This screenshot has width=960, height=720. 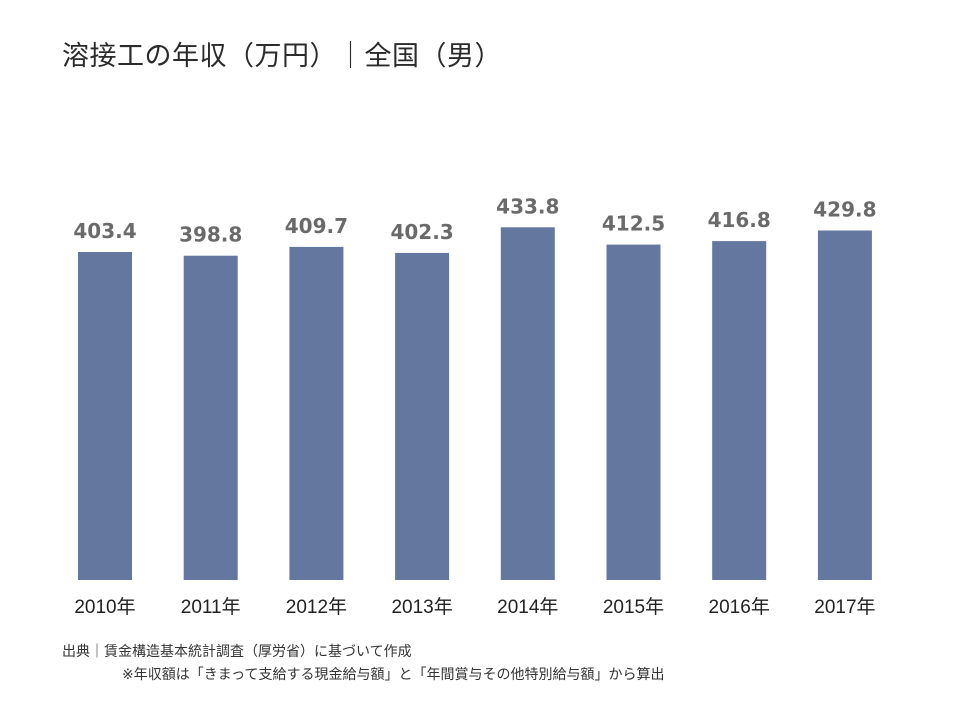 I want to click on value-label-4: 433.8, so click(x=527, y=206).